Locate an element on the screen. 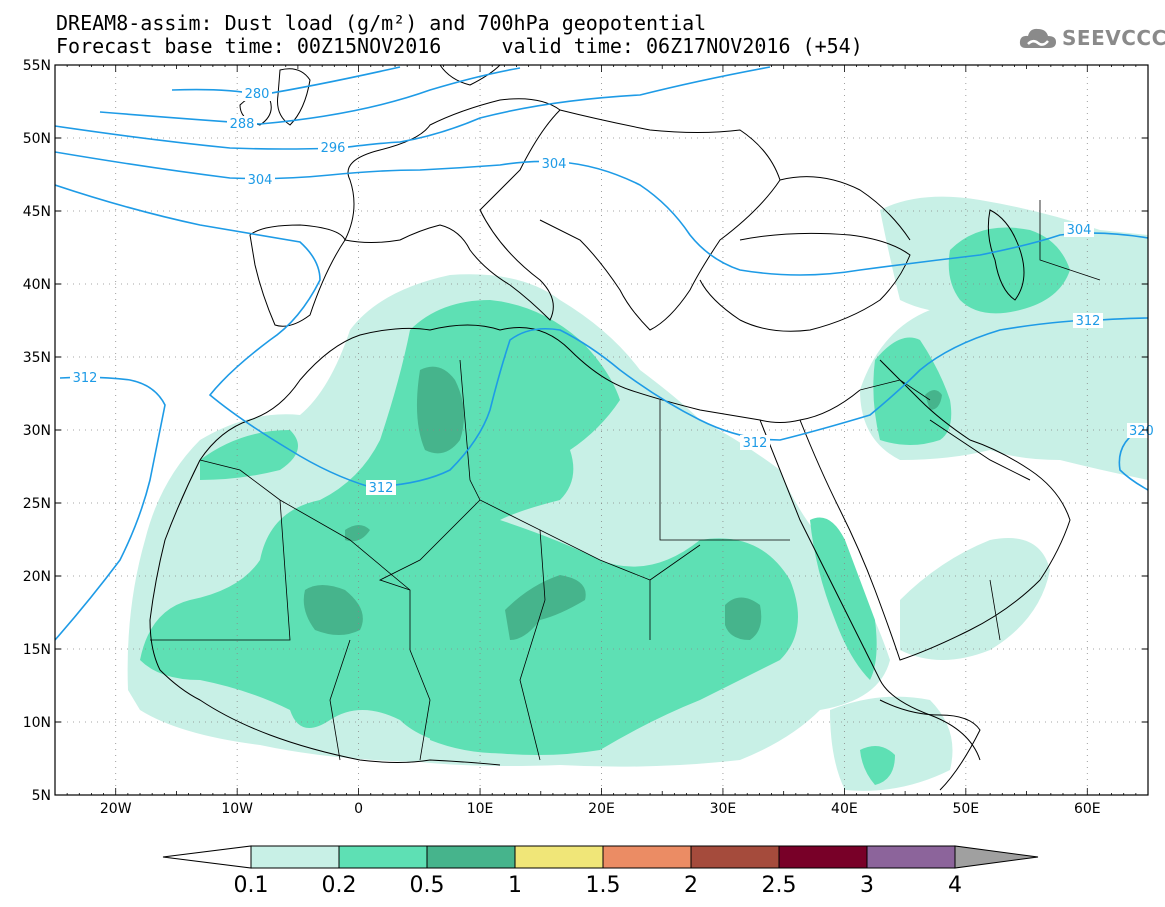  lat-label: 20N is located at coordinates (37, 577).